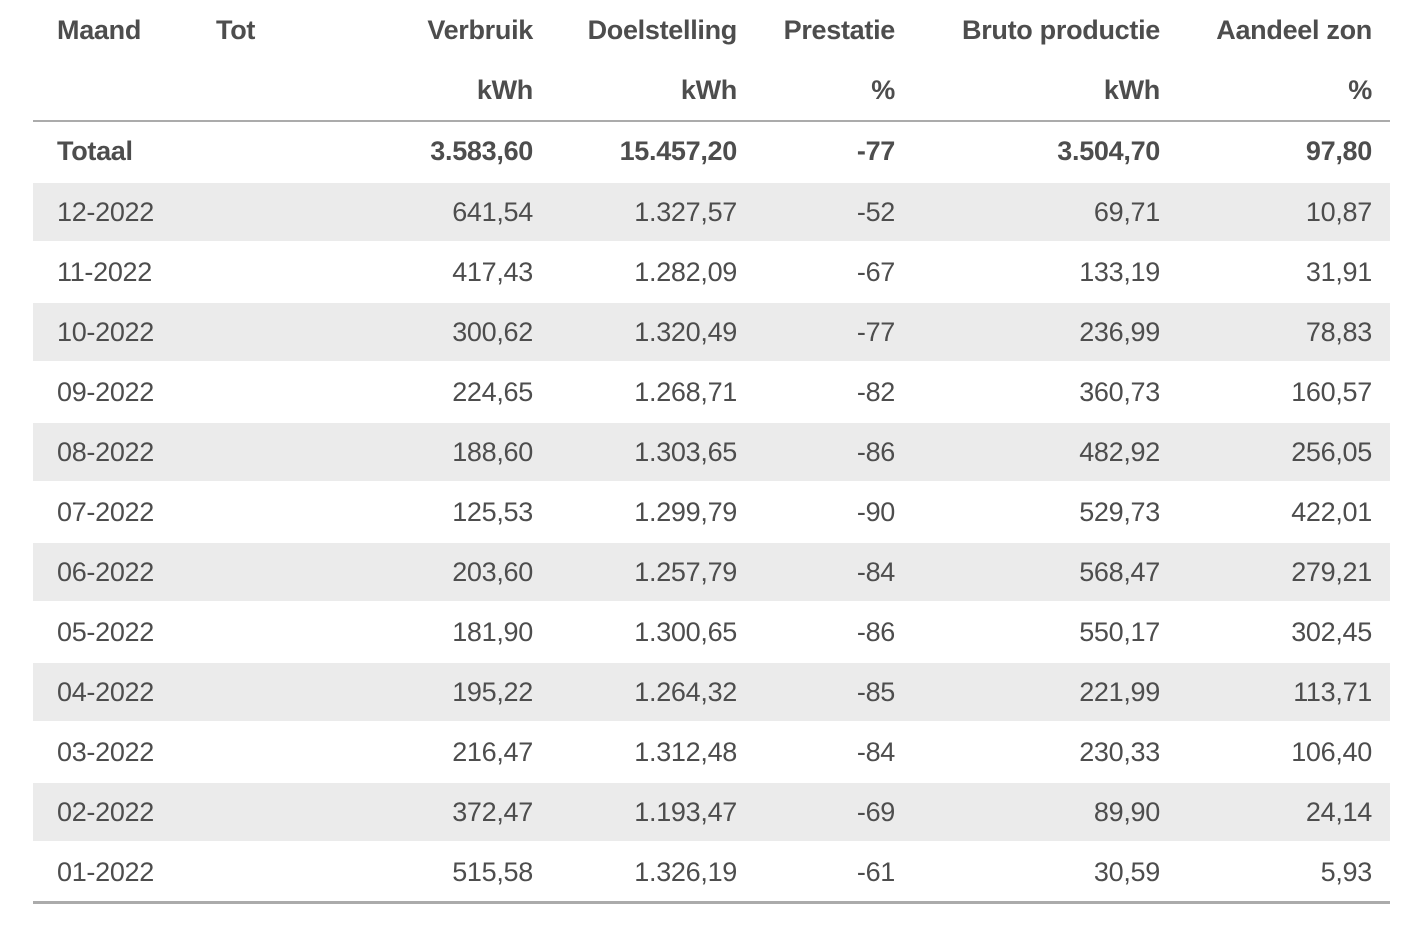 This screenshot has height=946, width=1426. What do you see at coordinates (480, 29) in the screenshot?
I see `column-header-verbruik: Verbruik` at bounding box center [480, 29].